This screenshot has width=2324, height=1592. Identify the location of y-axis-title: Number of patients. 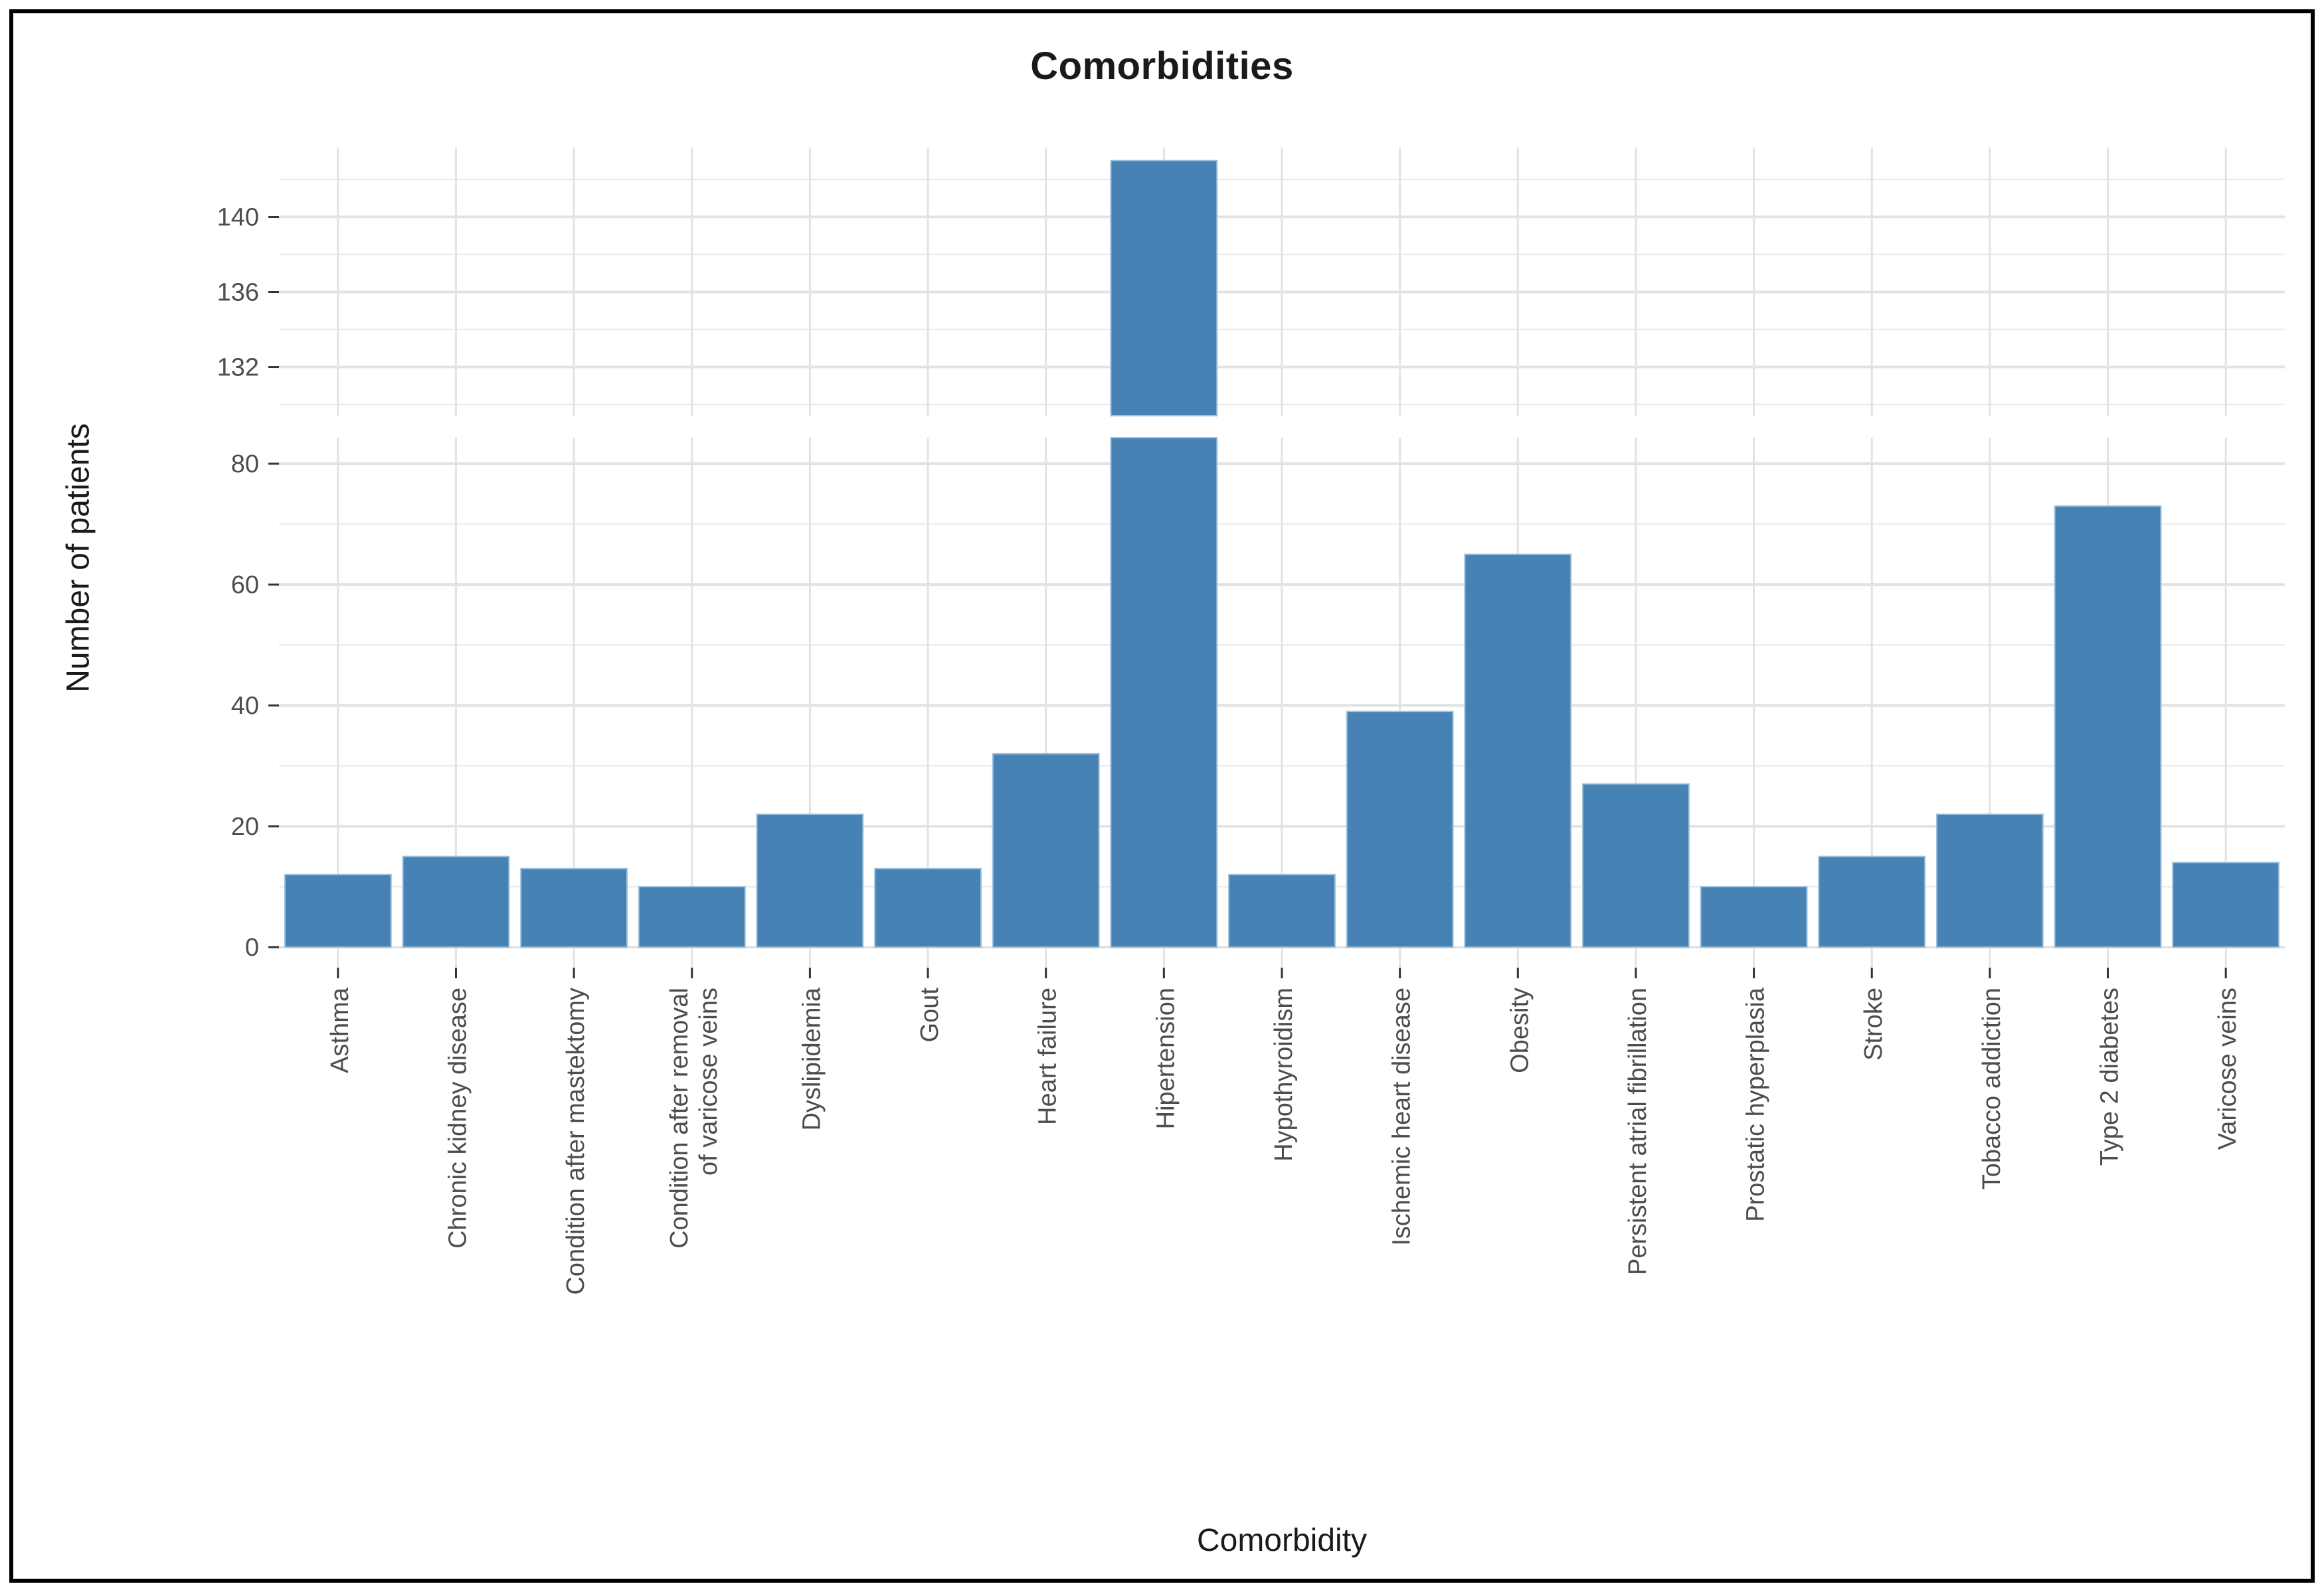
(78, 558).